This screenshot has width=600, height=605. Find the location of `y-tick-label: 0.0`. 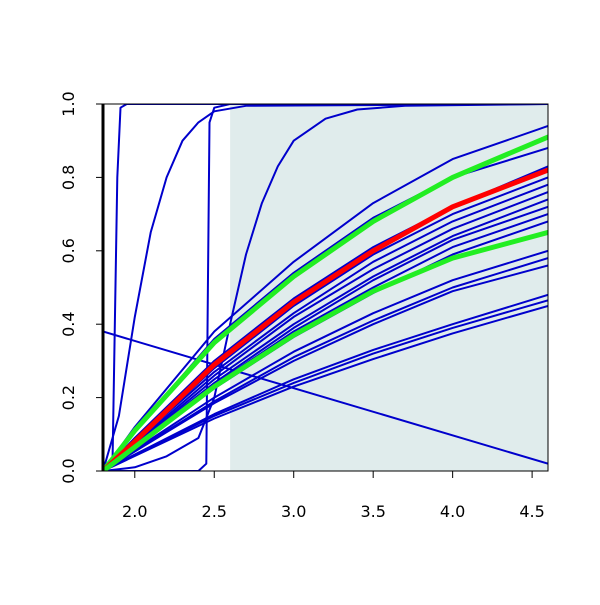

y-tick-label: 0.0 is located at coordinates (68, 470).